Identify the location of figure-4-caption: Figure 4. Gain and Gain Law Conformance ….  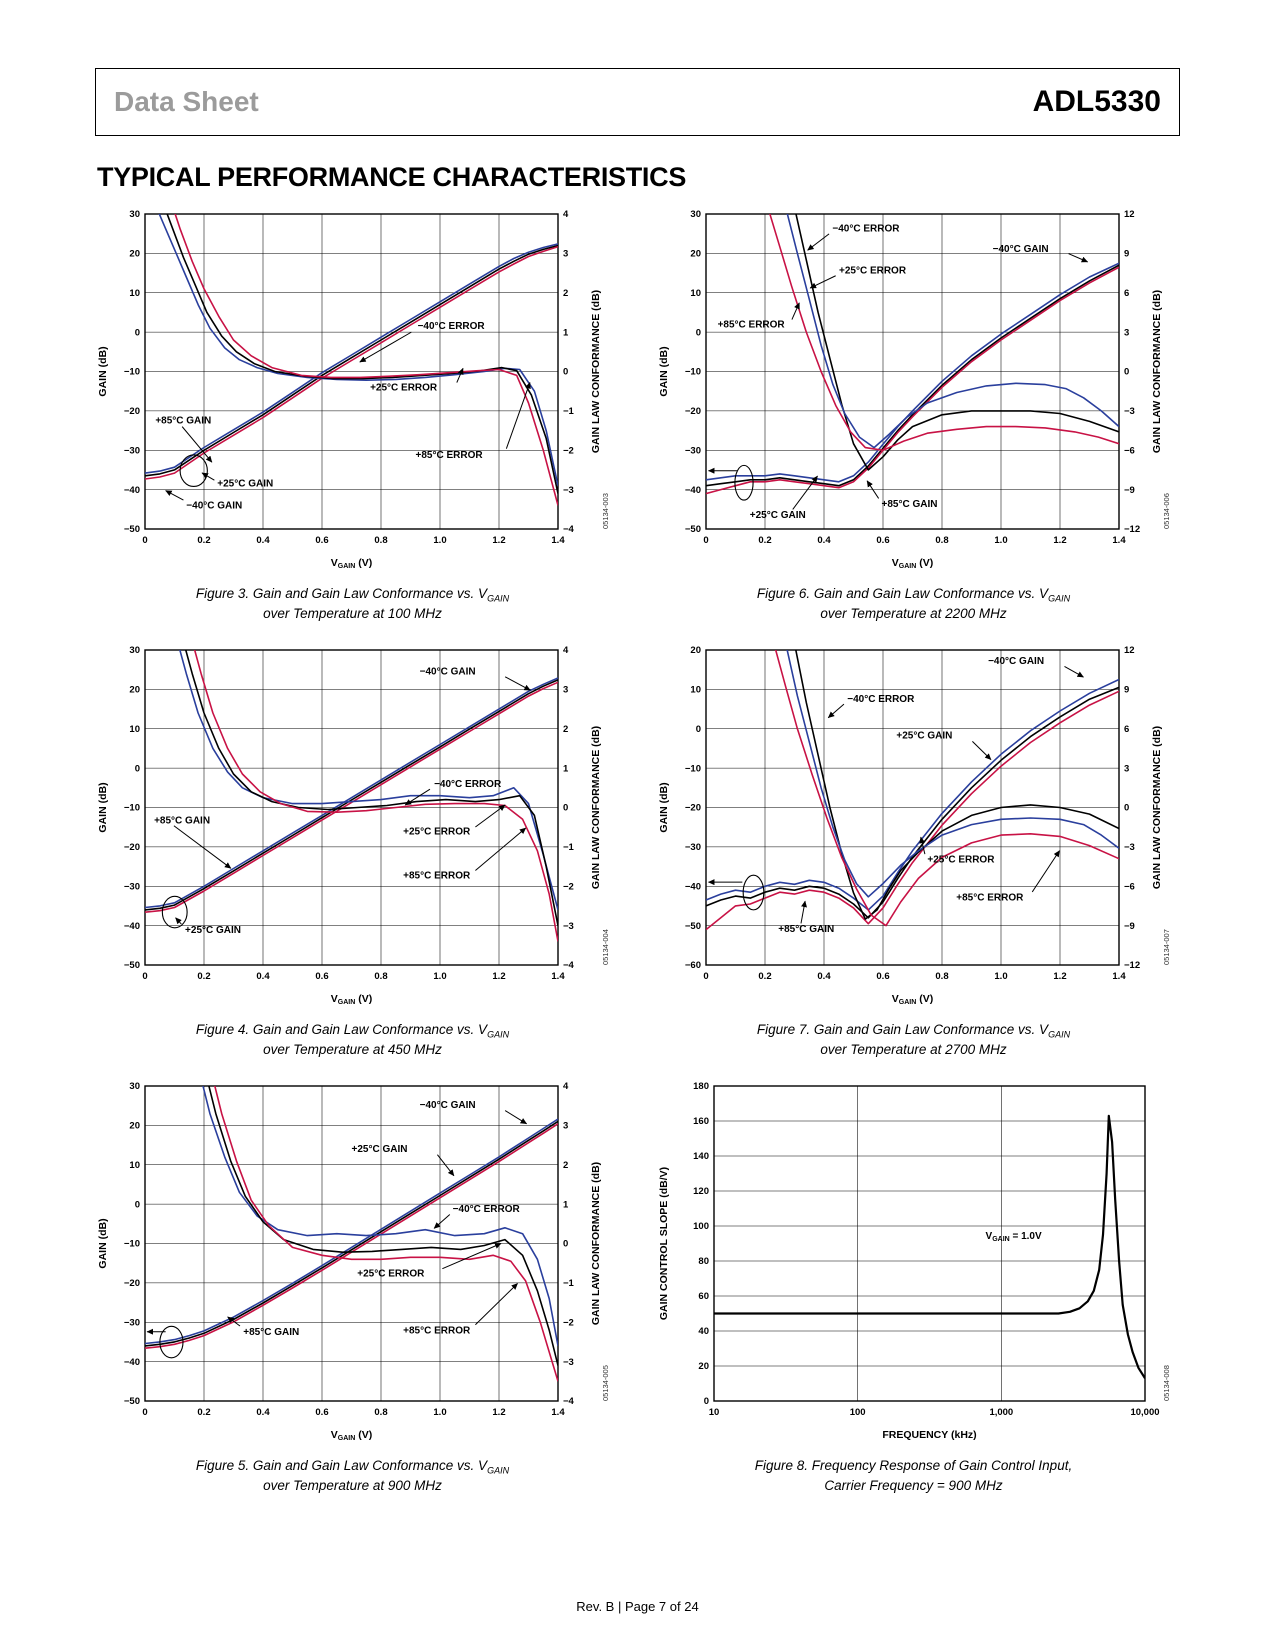
(352, 1040).